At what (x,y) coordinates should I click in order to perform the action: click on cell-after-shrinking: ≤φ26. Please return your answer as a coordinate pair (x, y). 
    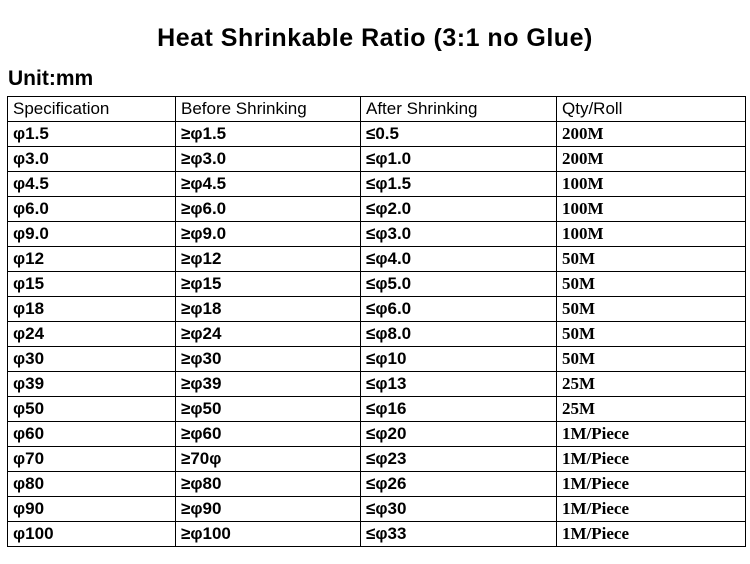
    Looking at the image, I should click on (458, 484).